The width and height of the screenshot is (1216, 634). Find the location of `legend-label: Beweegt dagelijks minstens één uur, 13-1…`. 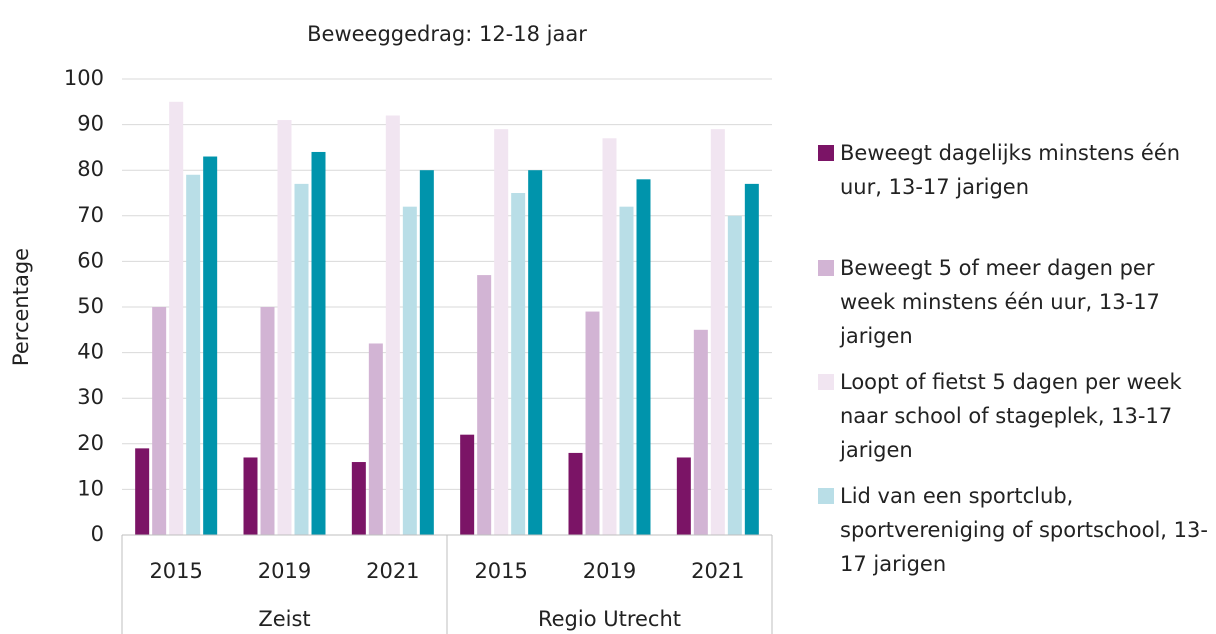

legend-label: Beweegt dagelijks minstens één uur, 13-1… is located at coordinates (1010, 170).